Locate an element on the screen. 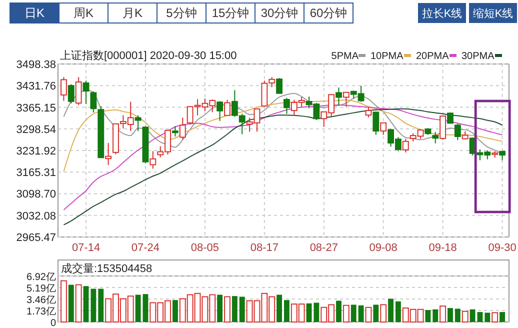  text: 拉长K线 is located at coordinates (442, 13).